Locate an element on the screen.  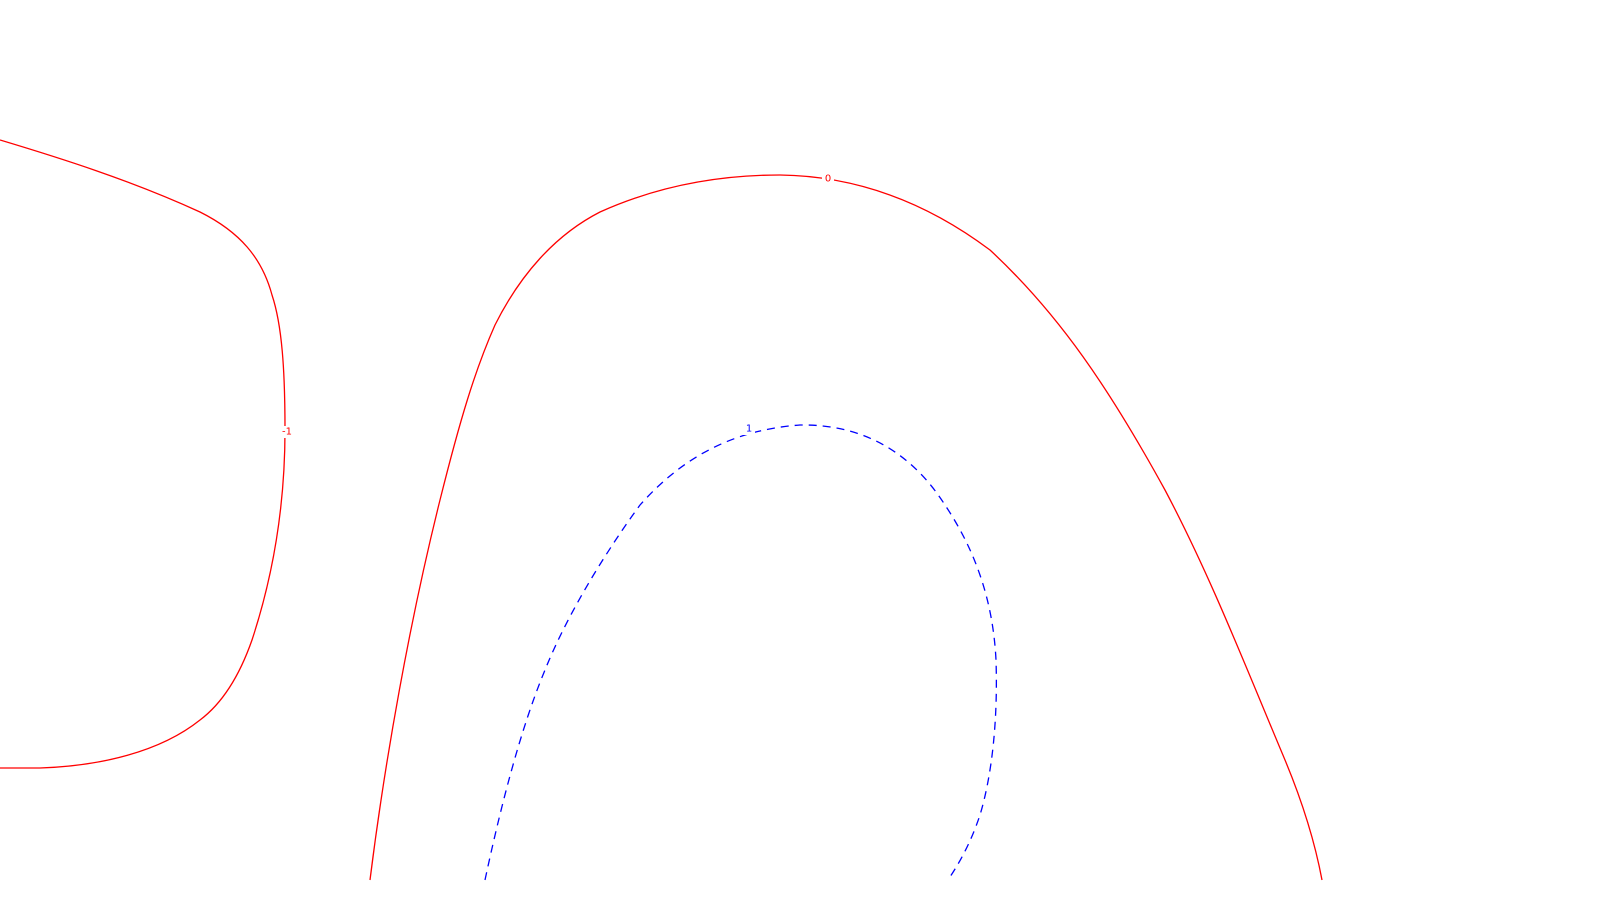
contour-label-0: 0 is located at coordinates (828, 179).